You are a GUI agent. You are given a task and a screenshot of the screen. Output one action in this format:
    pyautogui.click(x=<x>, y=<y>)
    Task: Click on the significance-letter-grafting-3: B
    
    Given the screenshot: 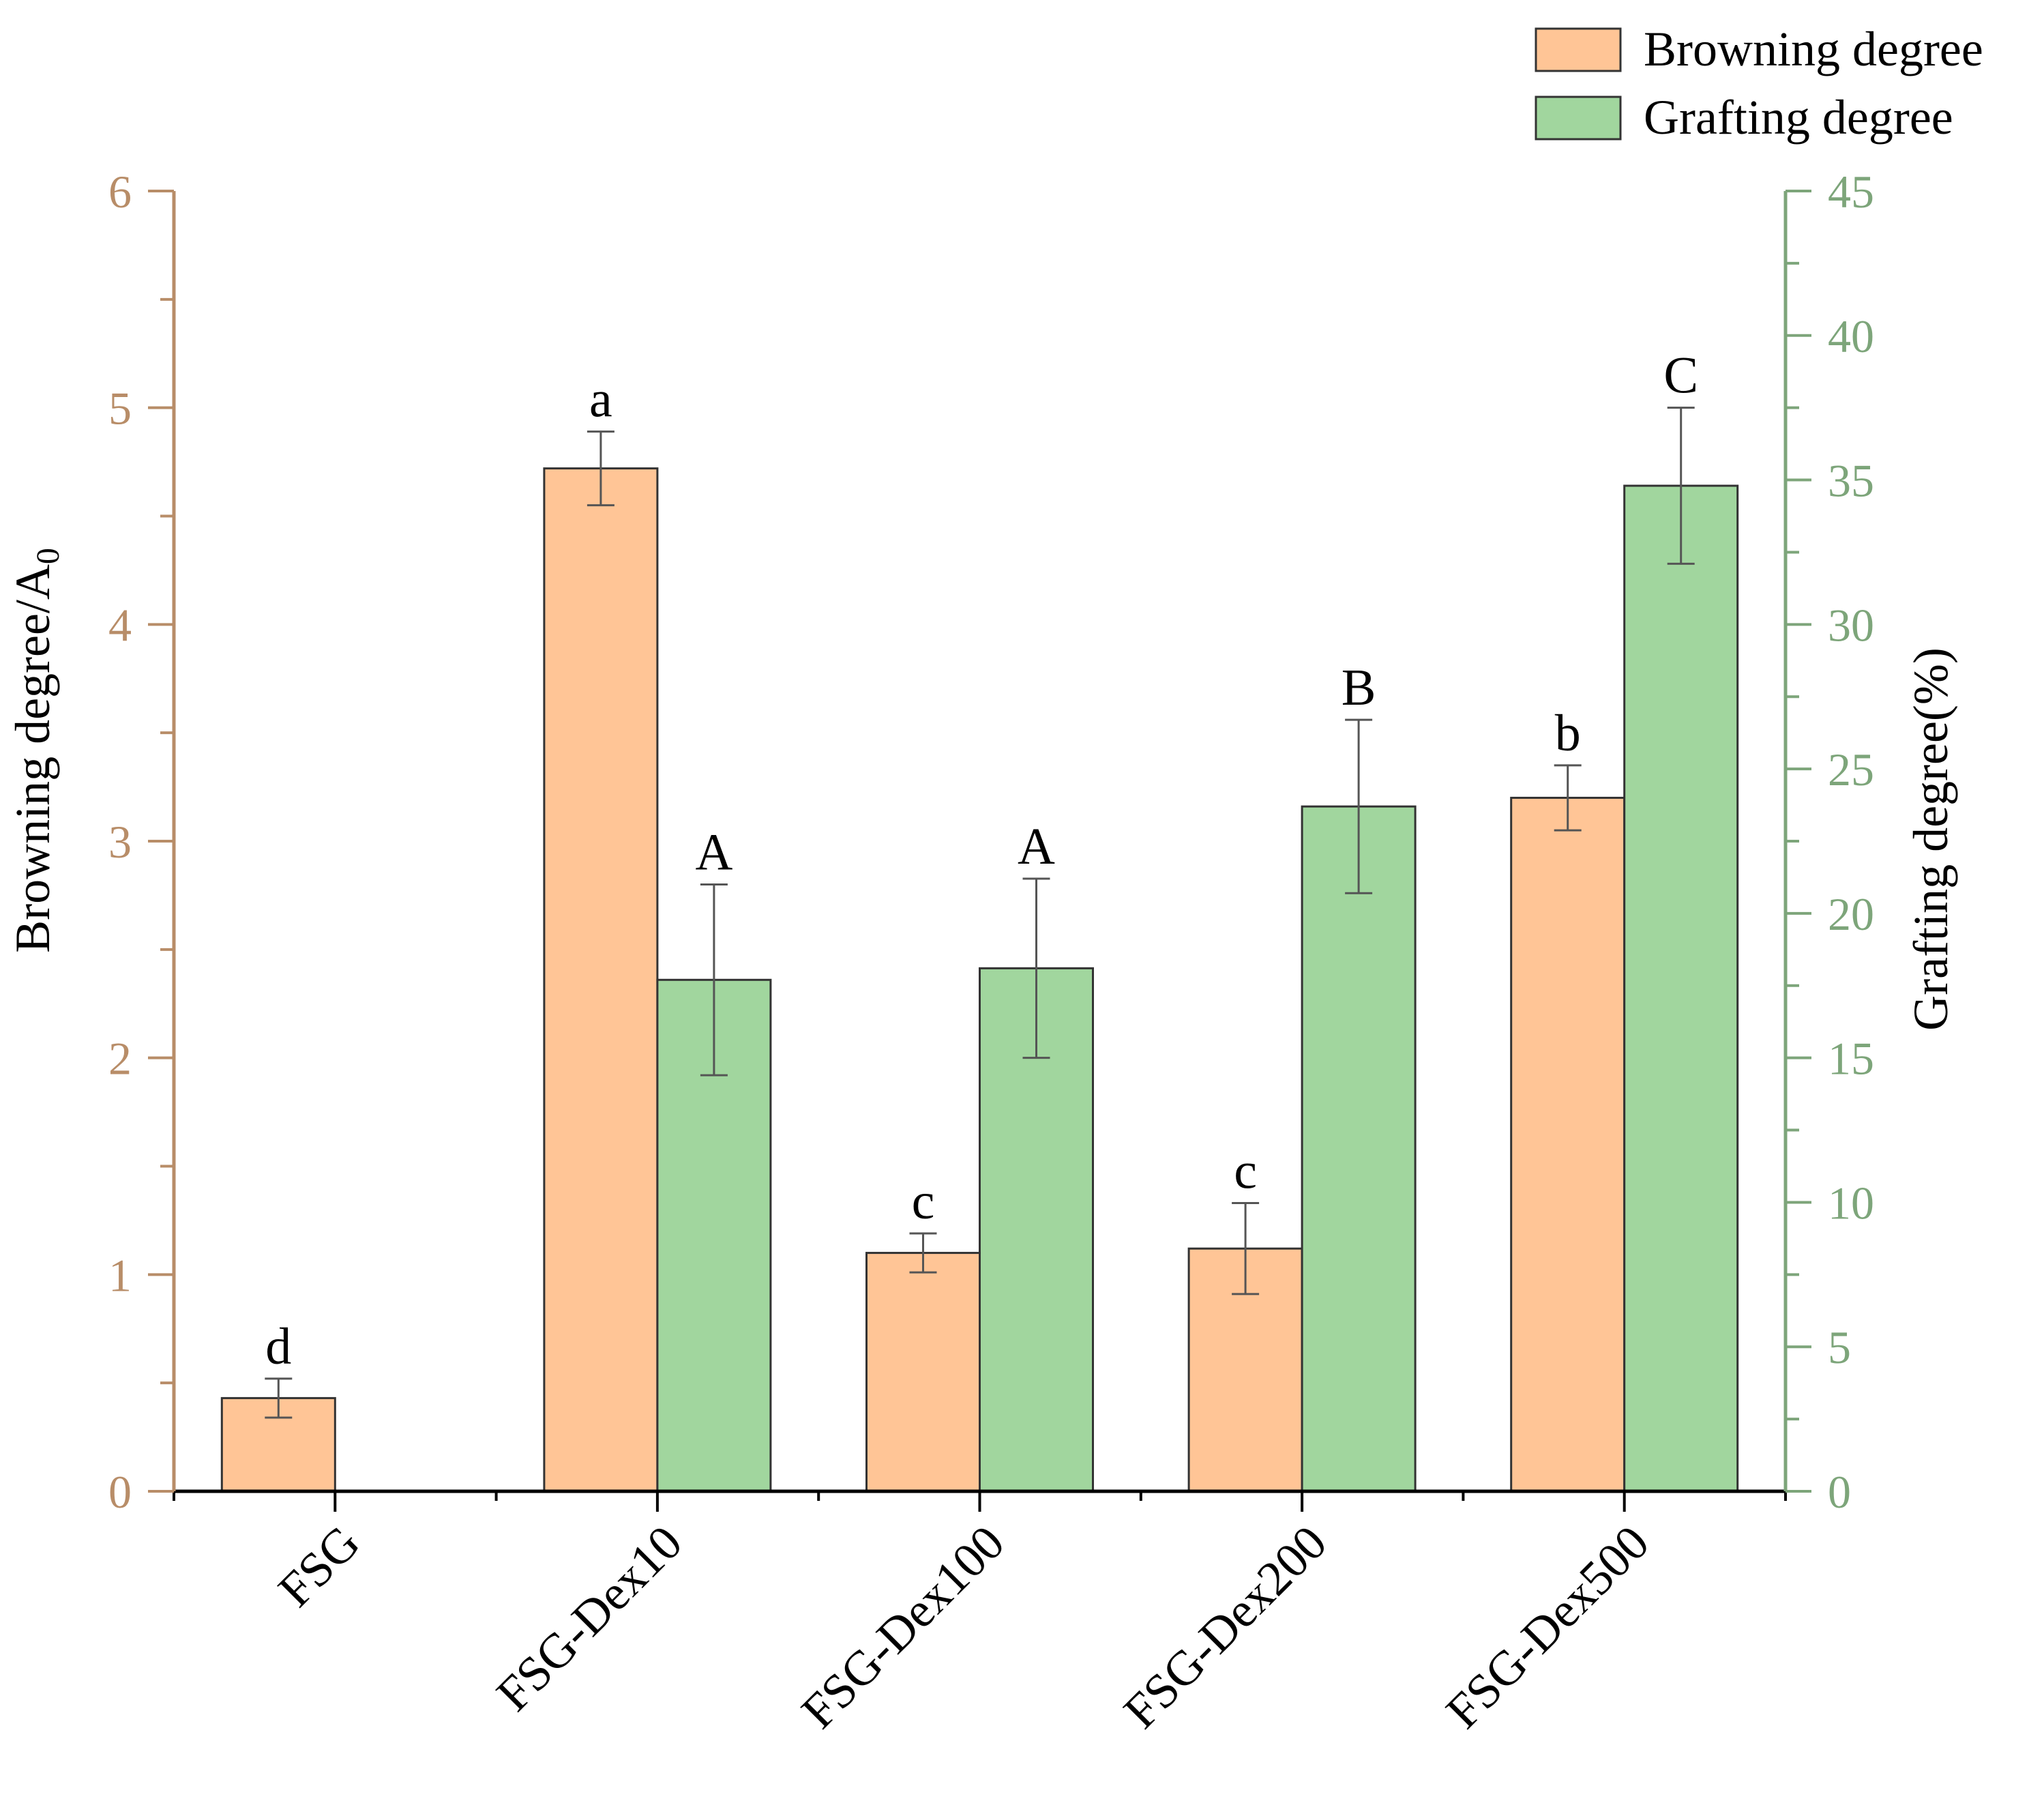 What is the action you would take?
    pyautogui.click(x=1359, y=688)
    